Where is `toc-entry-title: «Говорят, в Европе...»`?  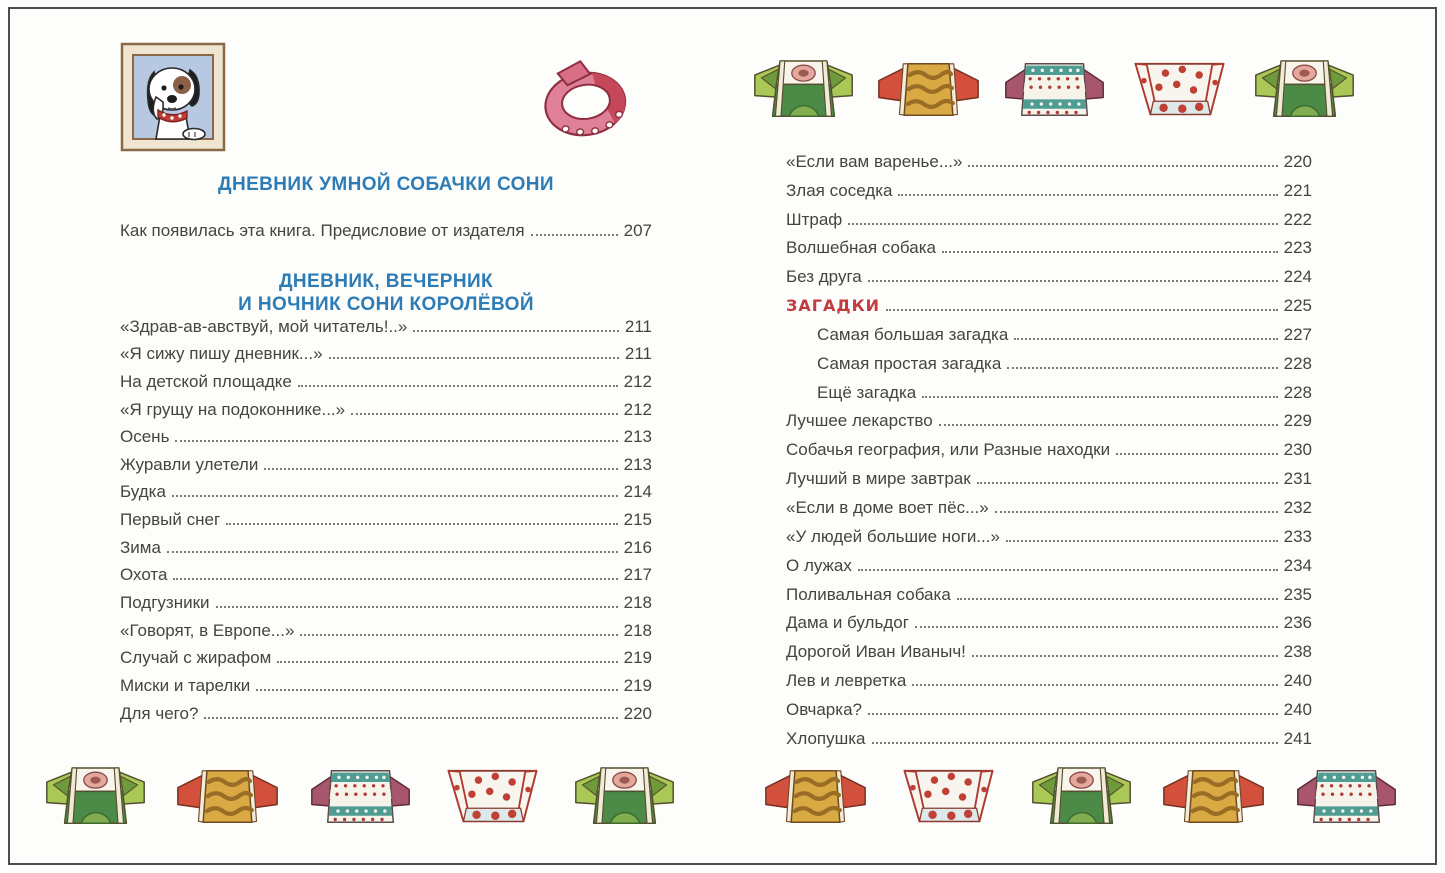 toc-entry-title: «Говорят, в Европе...» is located at coordinates (207, 630).